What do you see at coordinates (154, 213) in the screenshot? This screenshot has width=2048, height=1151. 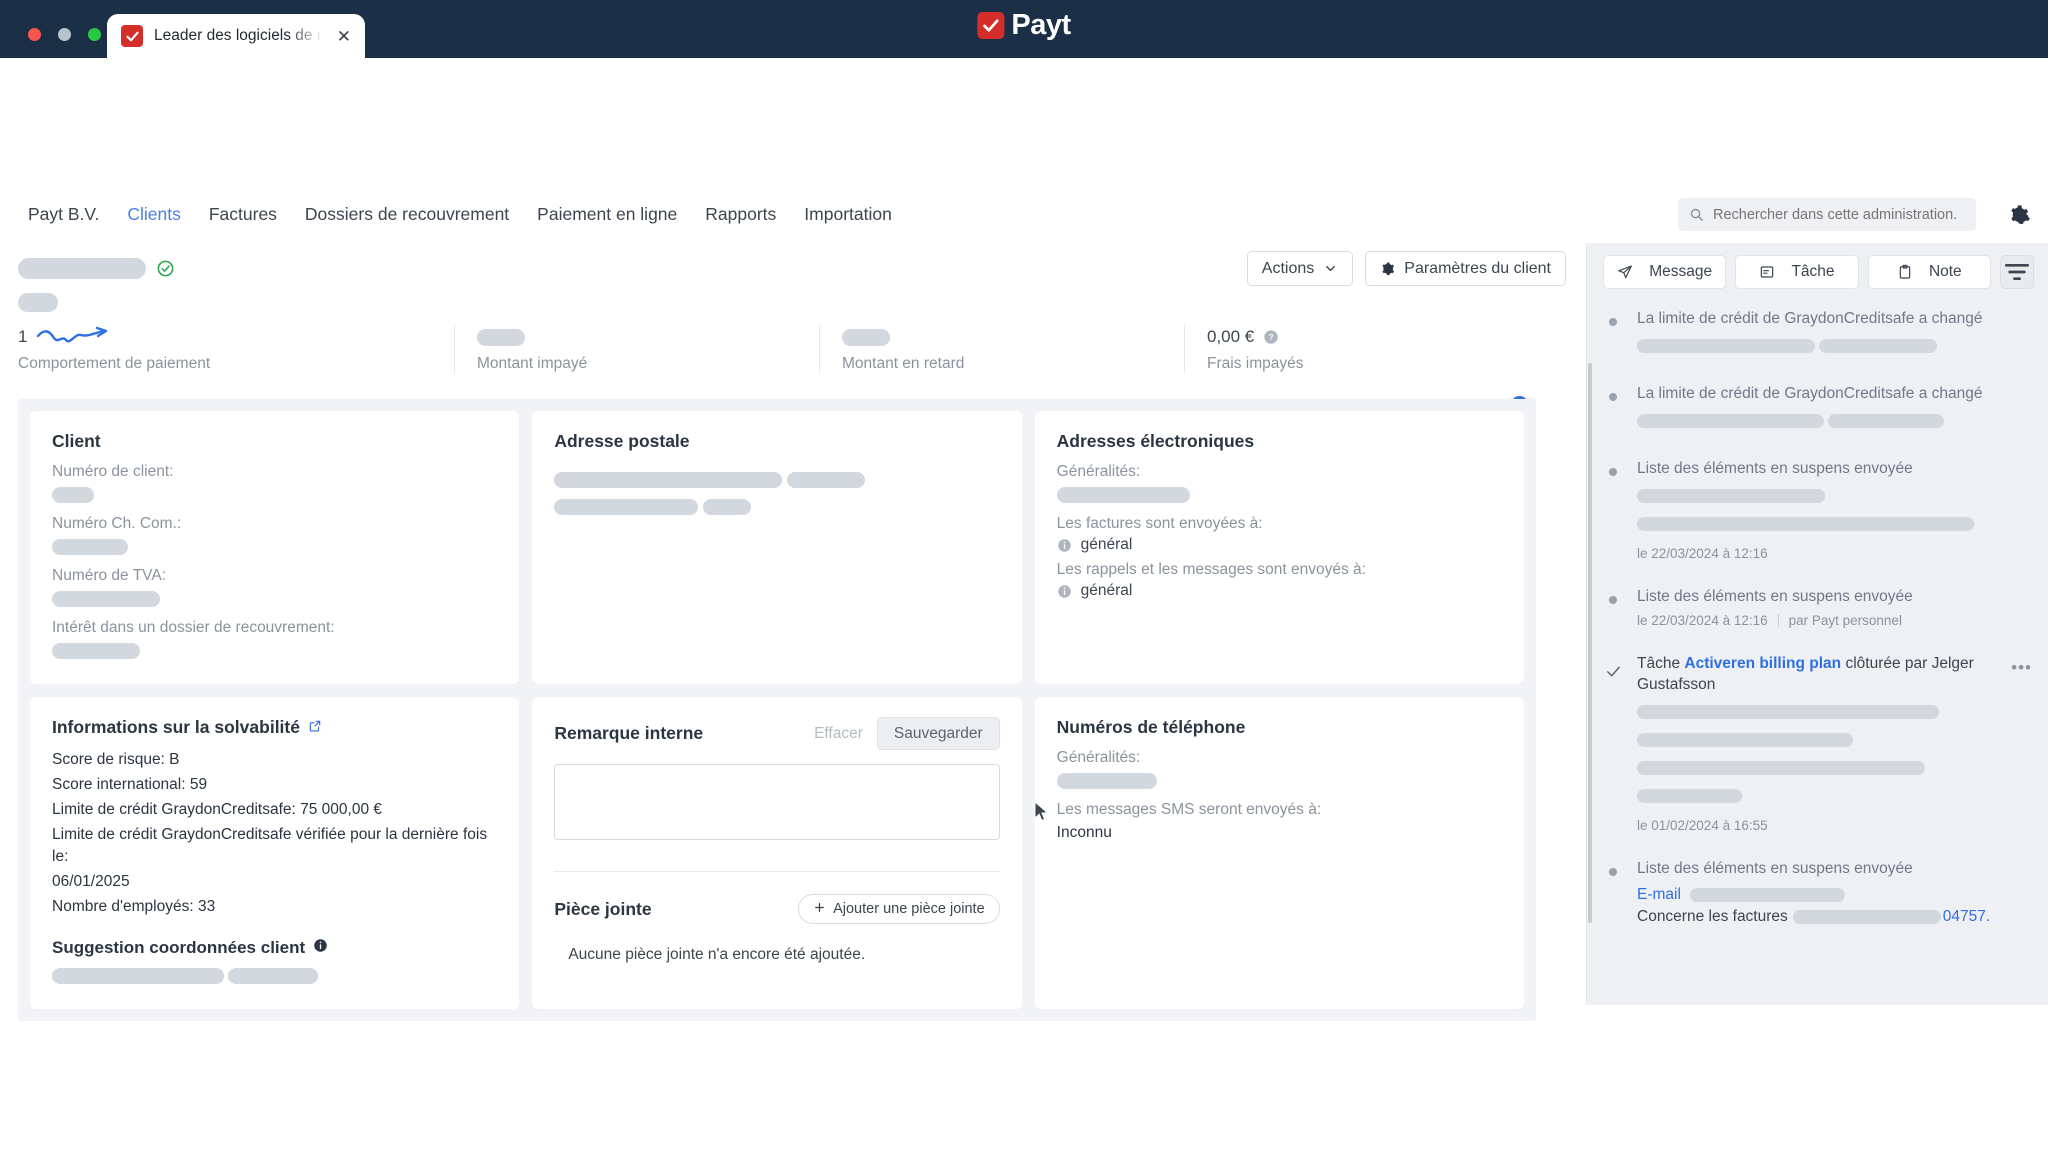 I see `nav-item-clients: Clients` at bounding box center [154, 213].